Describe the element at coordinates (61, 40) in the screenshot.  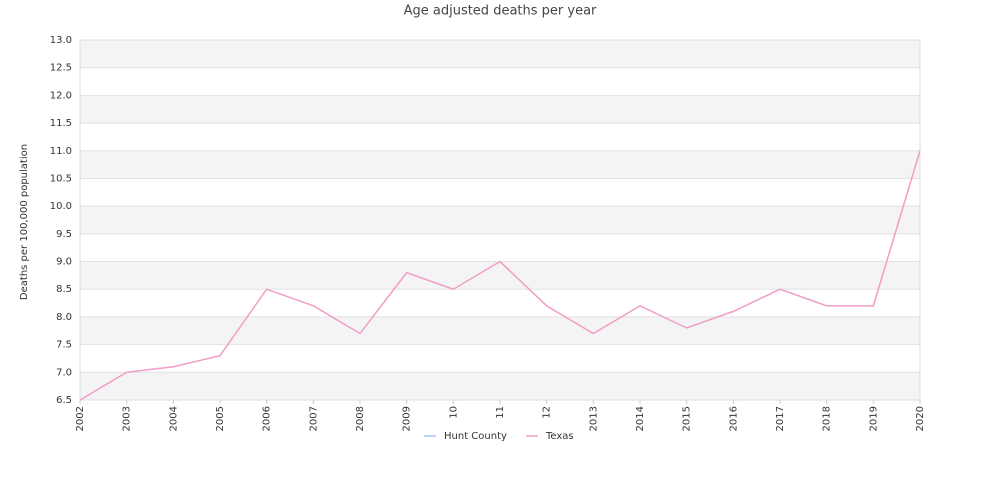
I see `y-tick-label: 13.0` at that location.